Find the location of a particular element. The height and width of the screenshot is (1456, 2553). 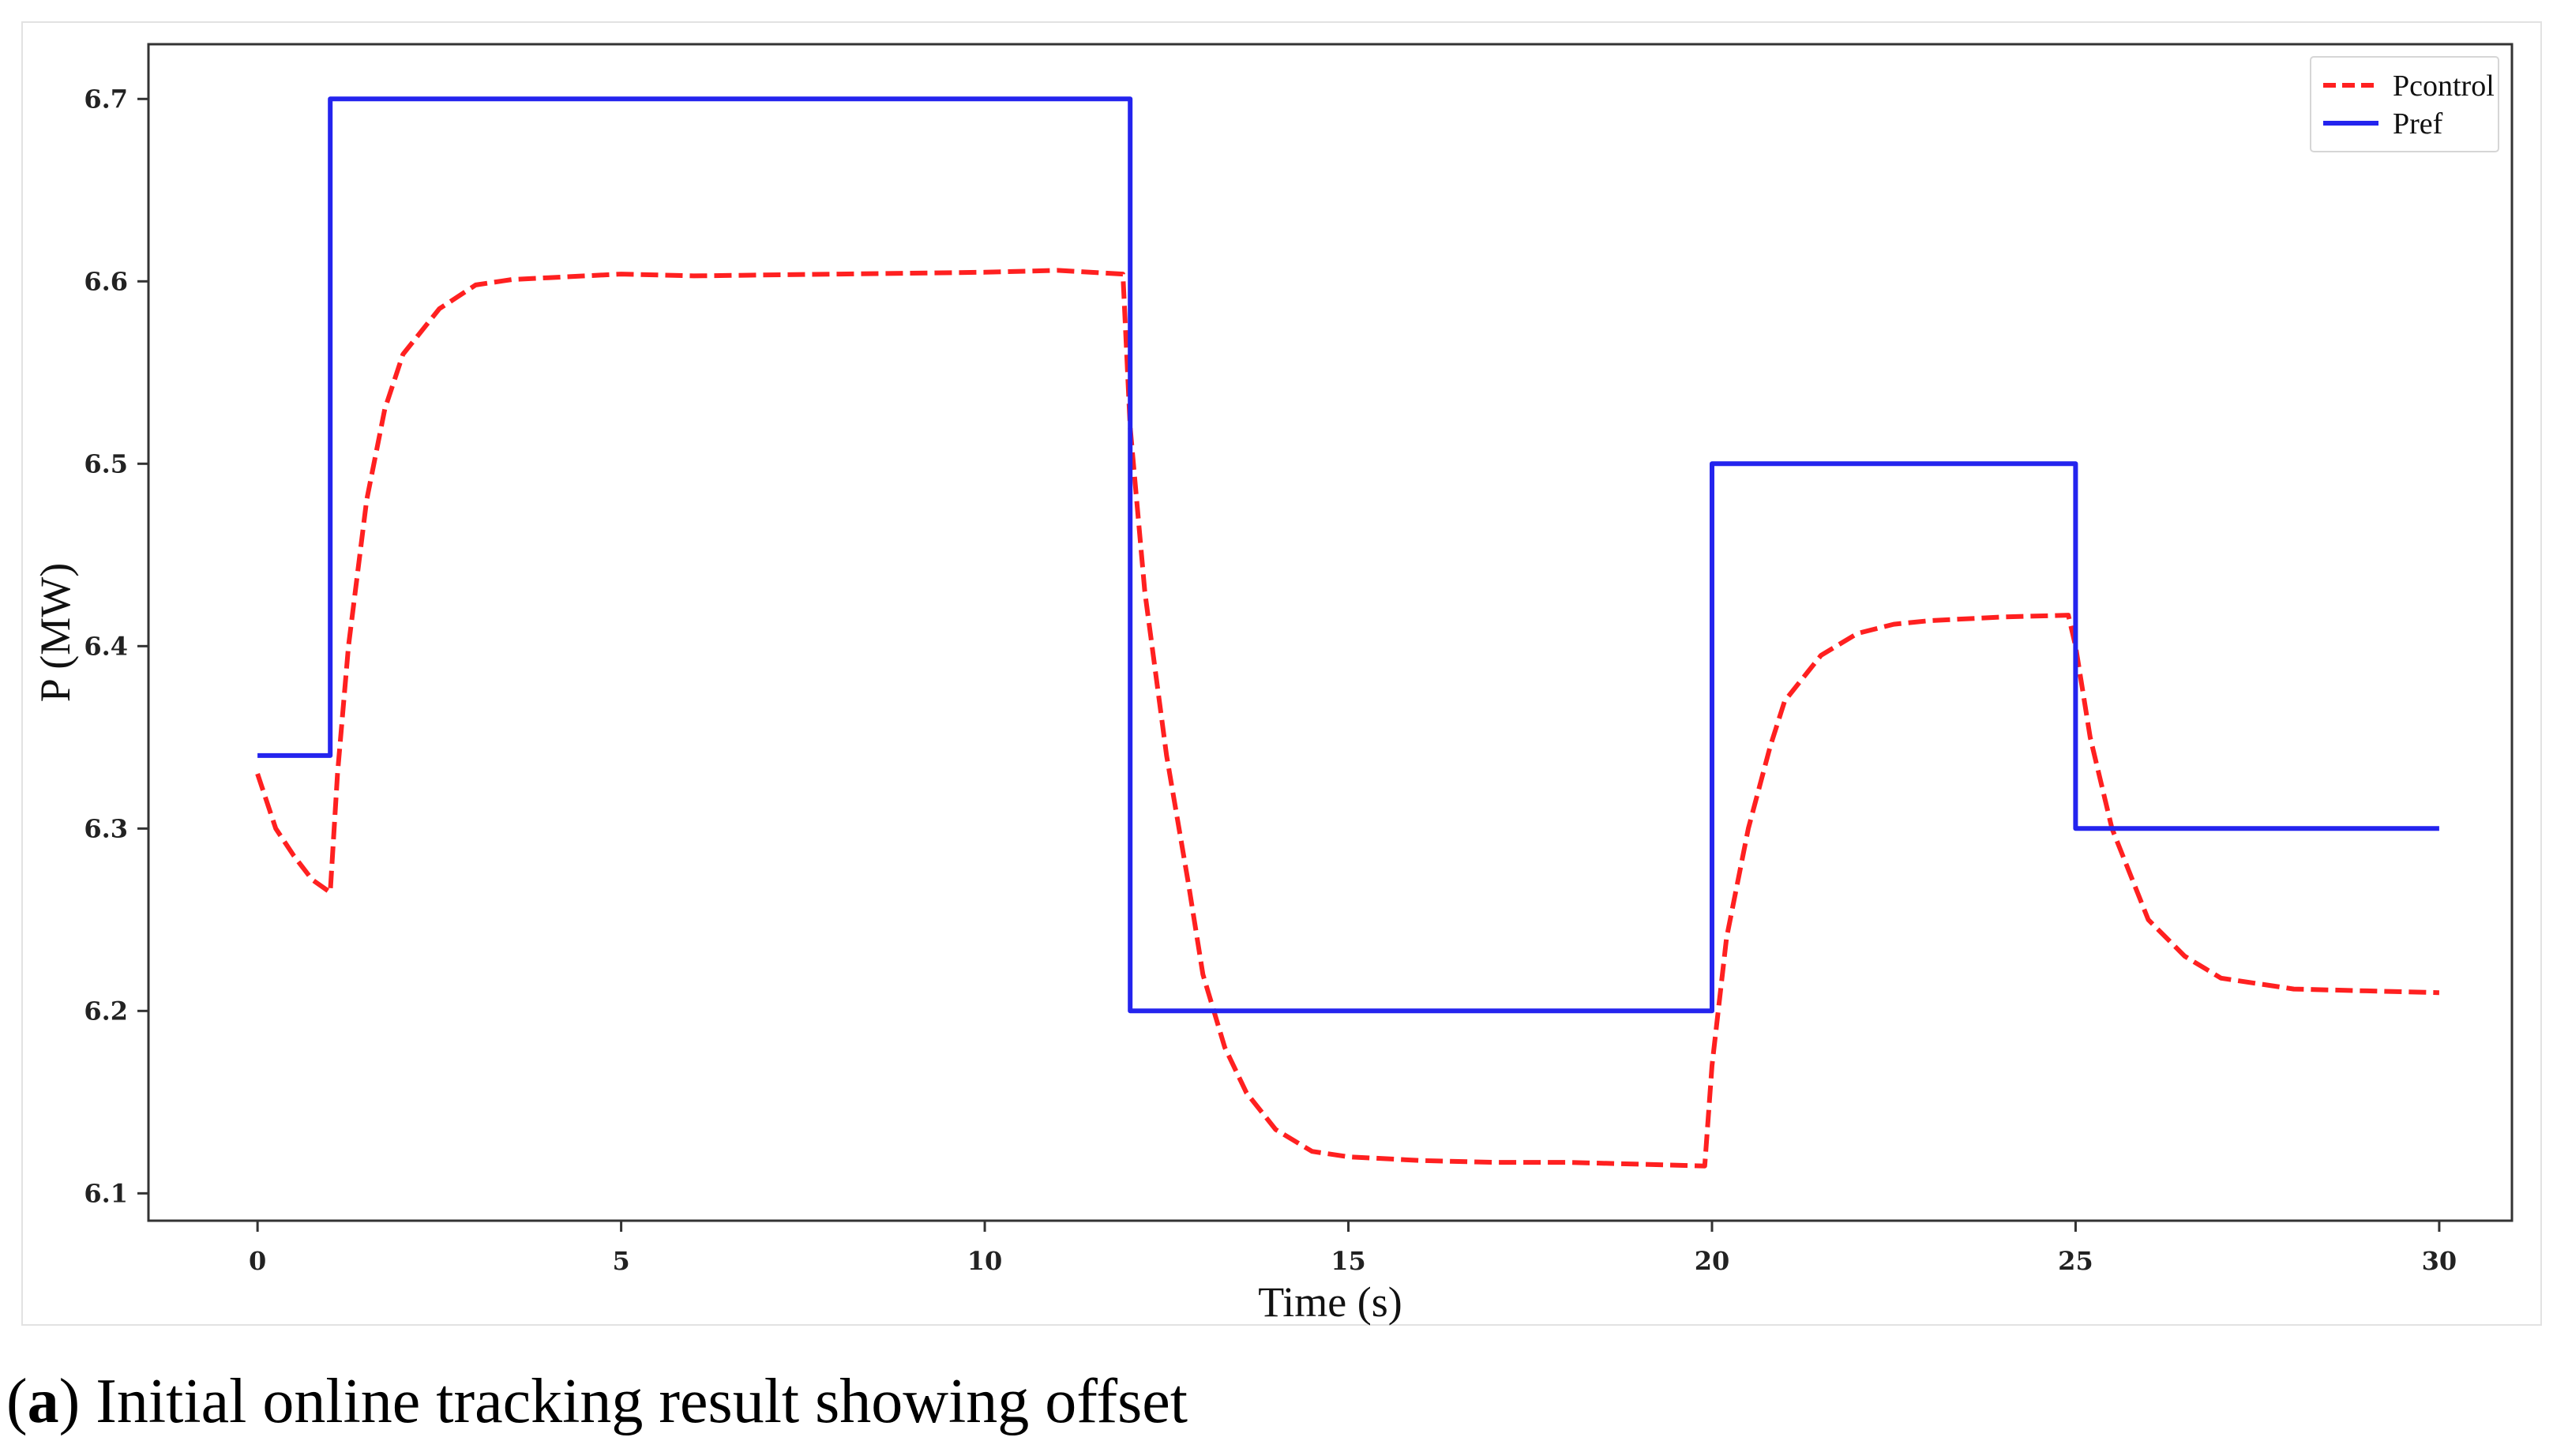

legend-label-pref: Pref is located at coordinates (2418, 124).